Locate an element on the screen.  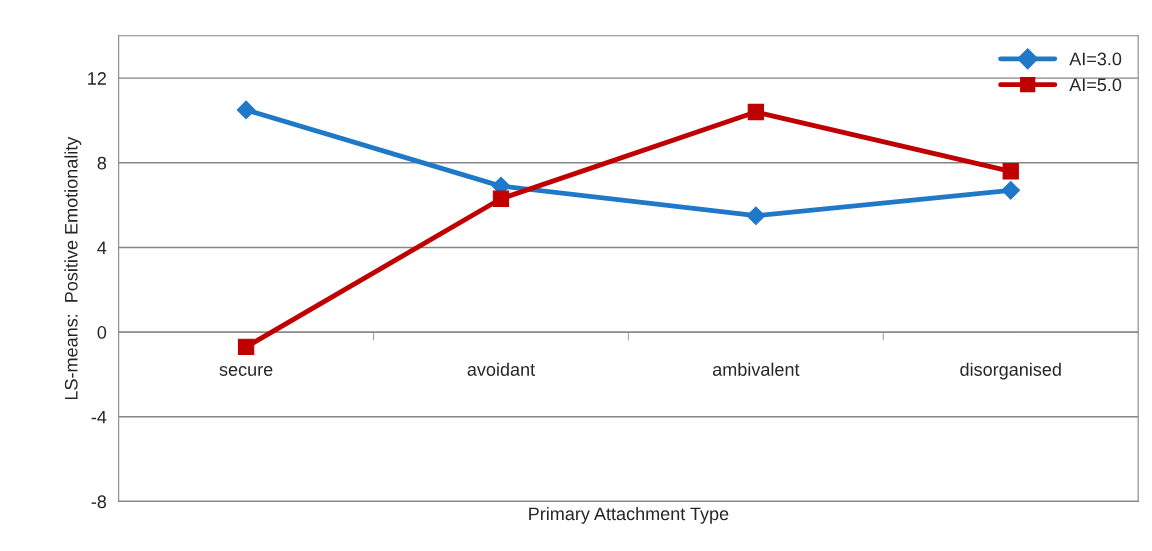
y-tick-label: -8 is located at coordinates (99, 502).